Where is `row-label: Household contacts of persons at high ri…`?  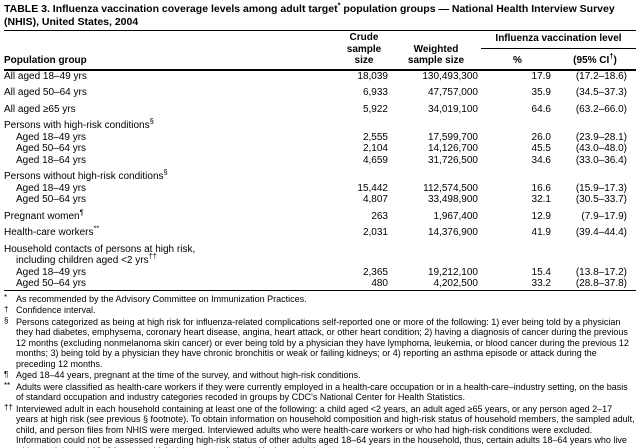 row-label: Household contacts of persons at high ri… is located at coordinates (100, 249).